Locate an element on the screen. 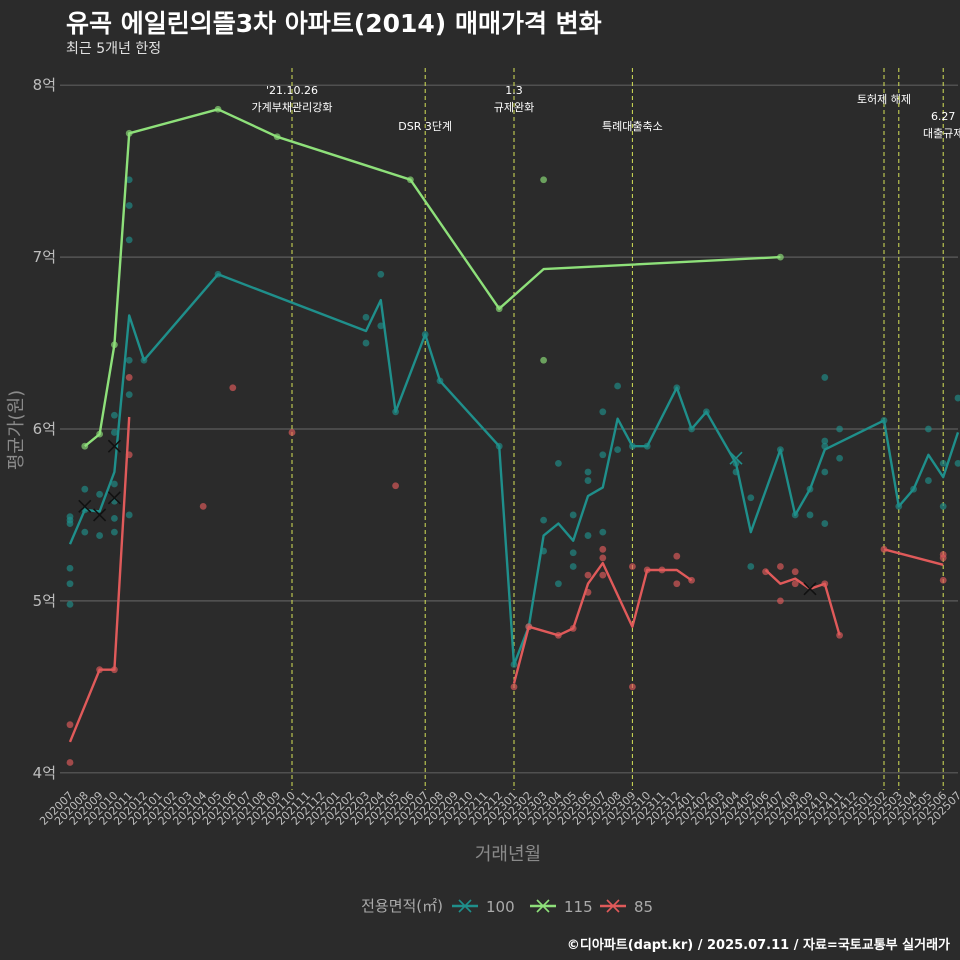 This screenshot has width=960, height=960. event-label: 규제완화 is located at coordinates (514, 107).